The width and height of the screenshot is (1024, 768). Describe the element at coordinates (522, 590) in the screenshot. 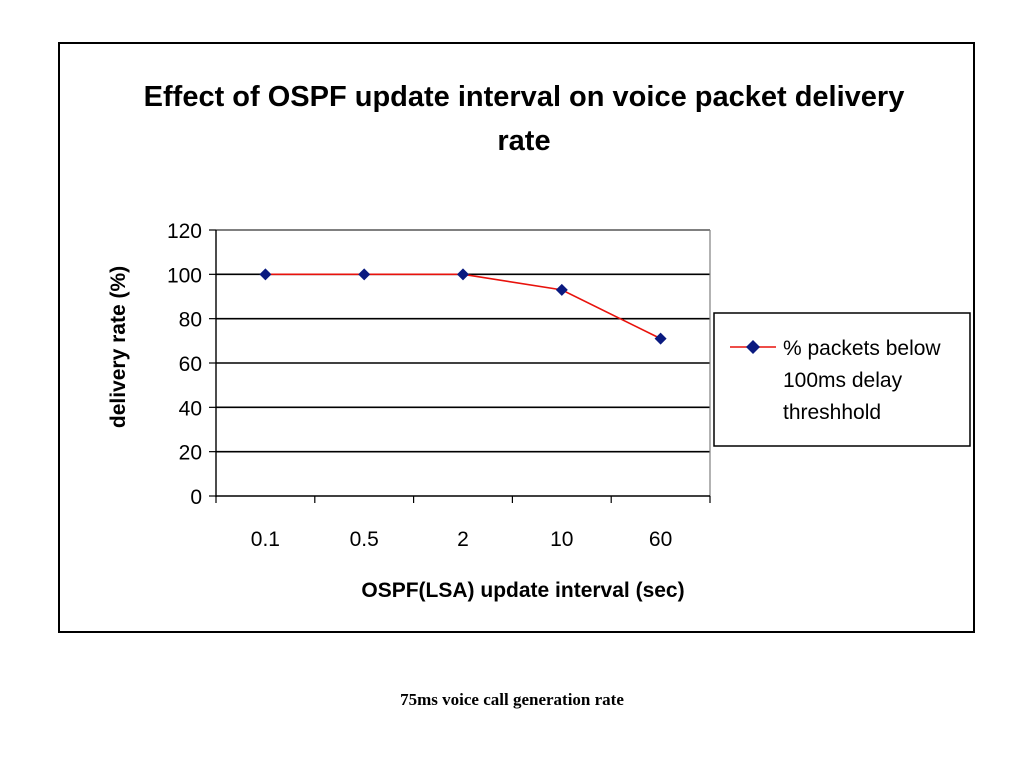

I see `x-axis-title: OSPF(LSA) update interval (sec)` at that location.